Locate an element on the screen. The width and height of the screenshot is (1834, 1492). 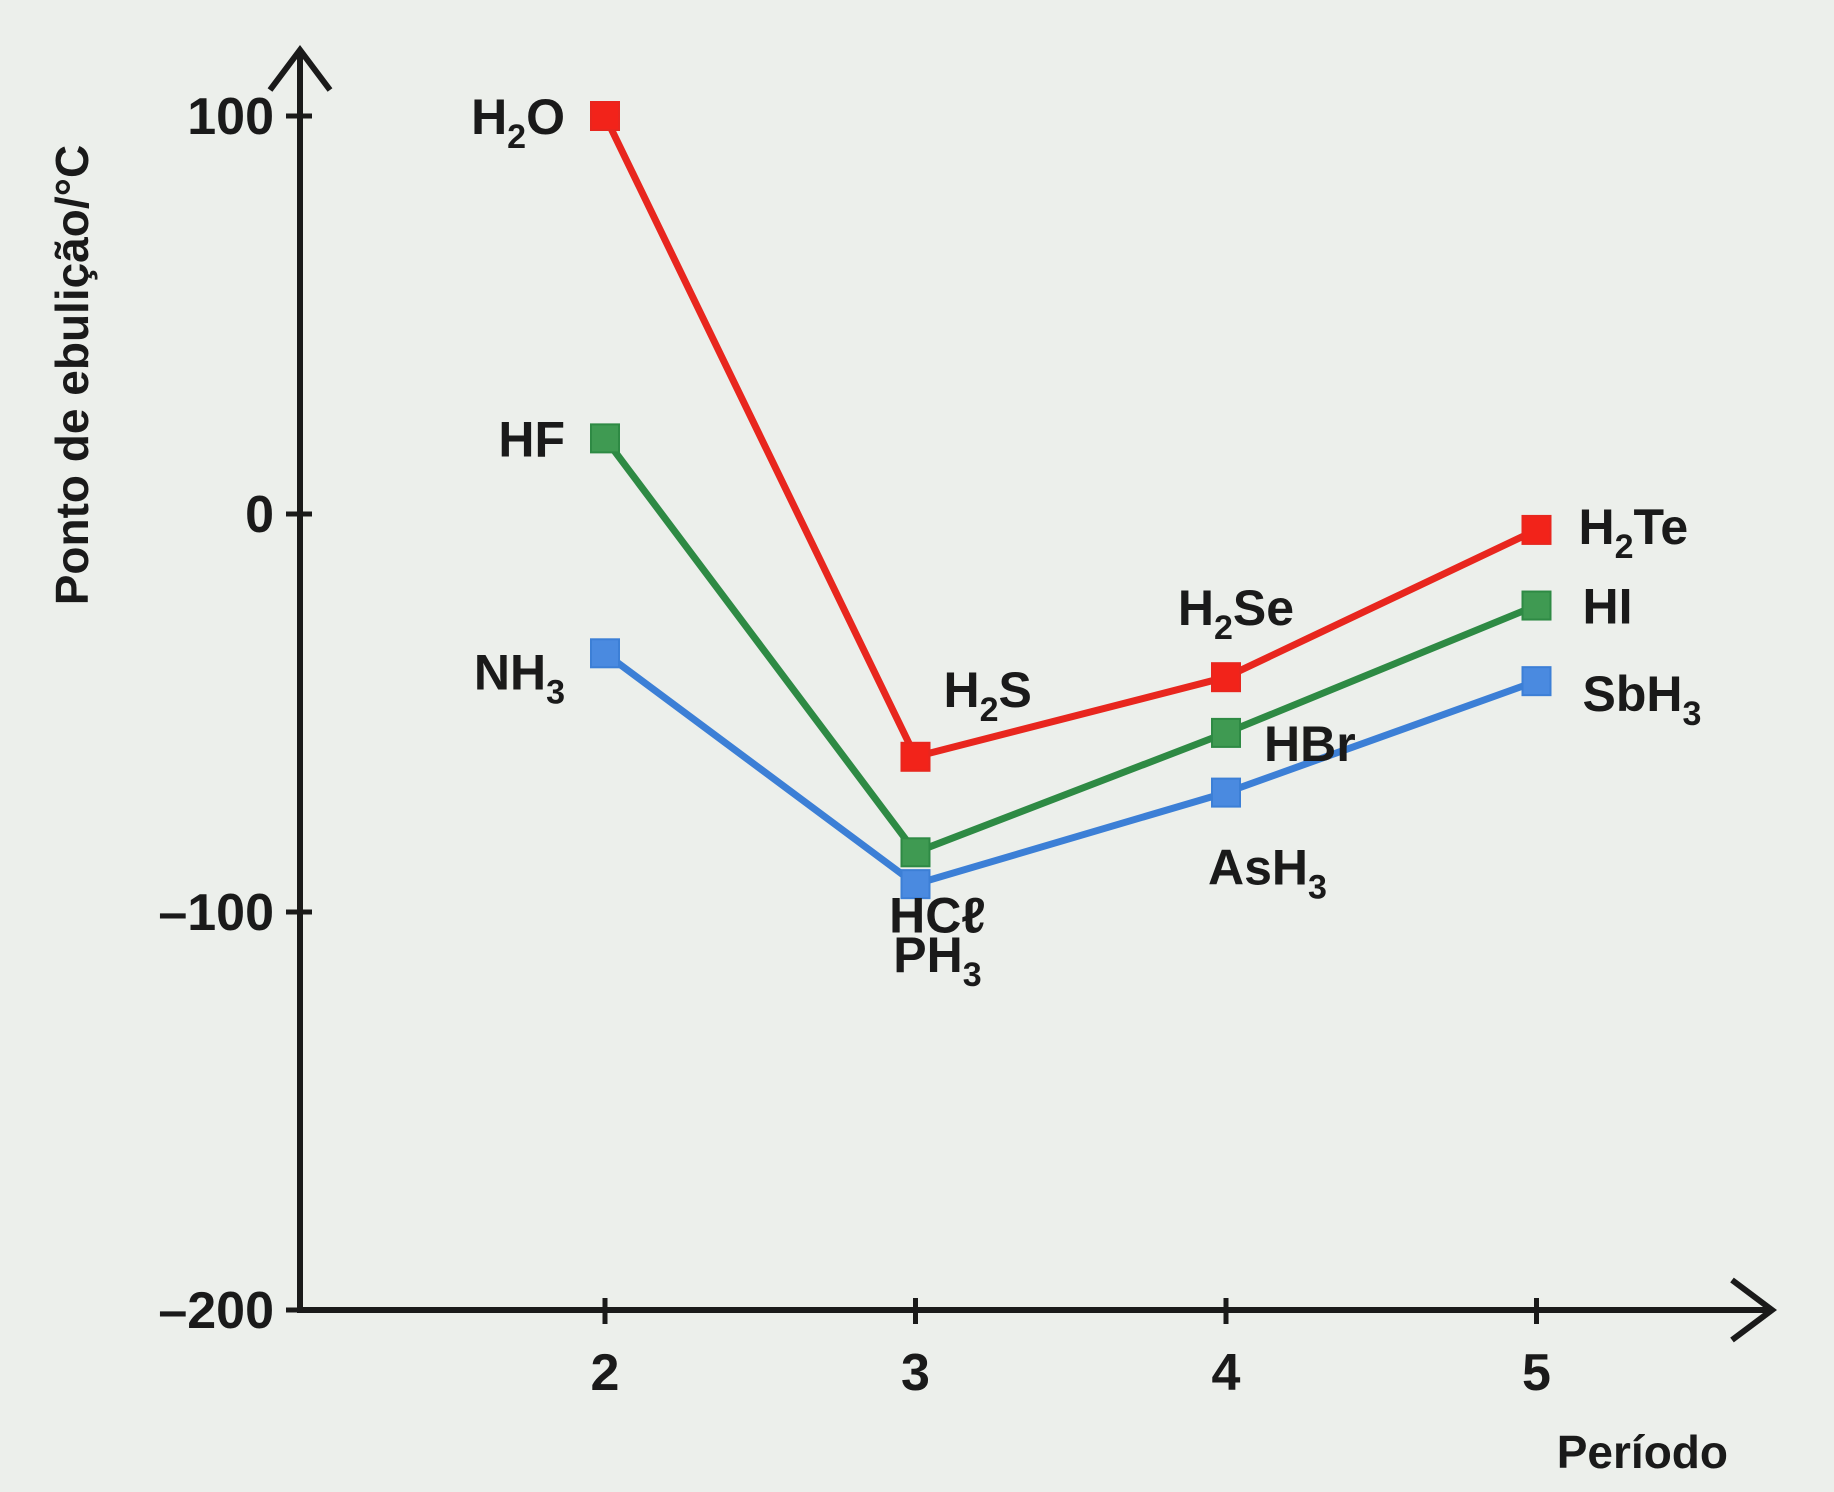
y-tick-label: –200 is located at coordinates (216, 1311).